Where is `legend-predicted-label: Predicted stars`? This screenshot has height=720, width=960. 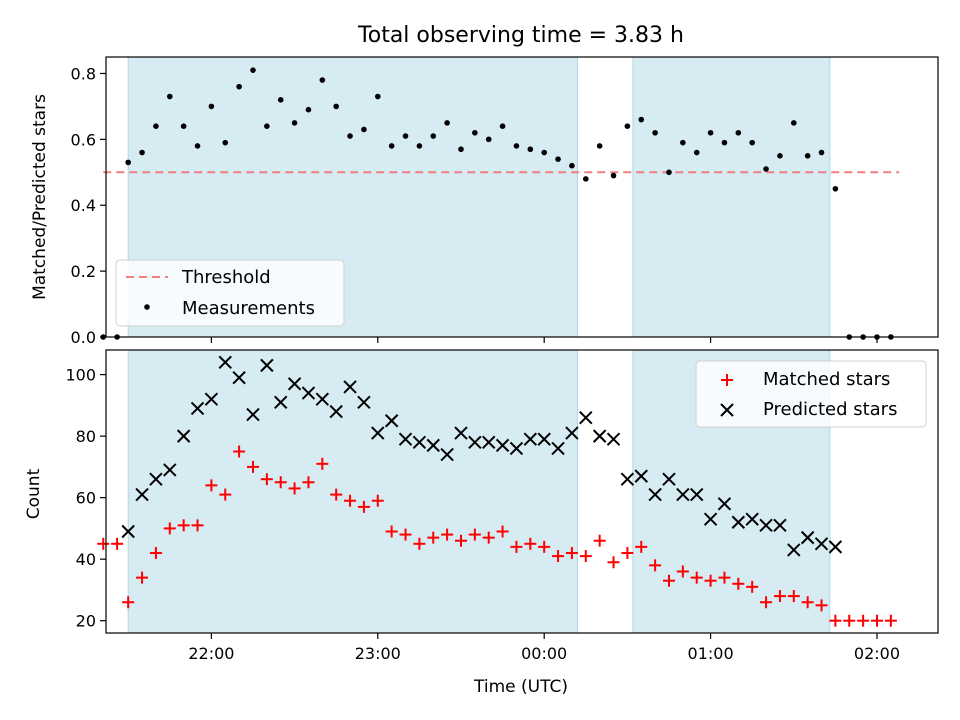 legend-predicted-label: Predicted stars is located at coordinates (830, 409).